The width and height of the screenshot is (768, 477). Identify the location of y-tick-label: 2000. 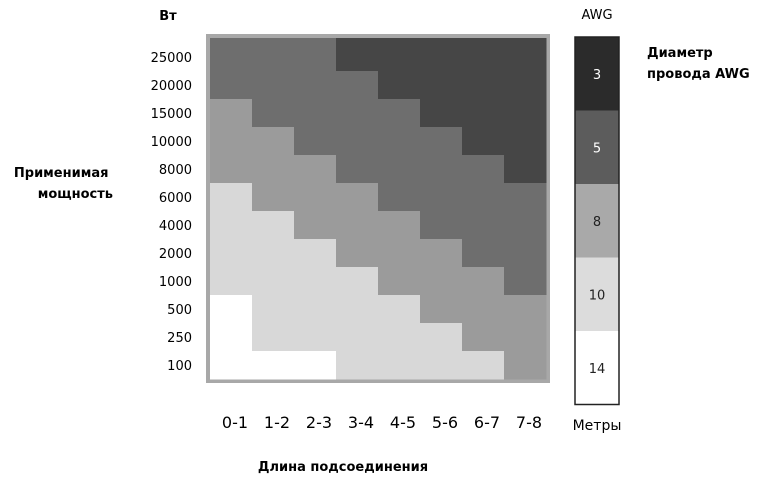
(175, 254).